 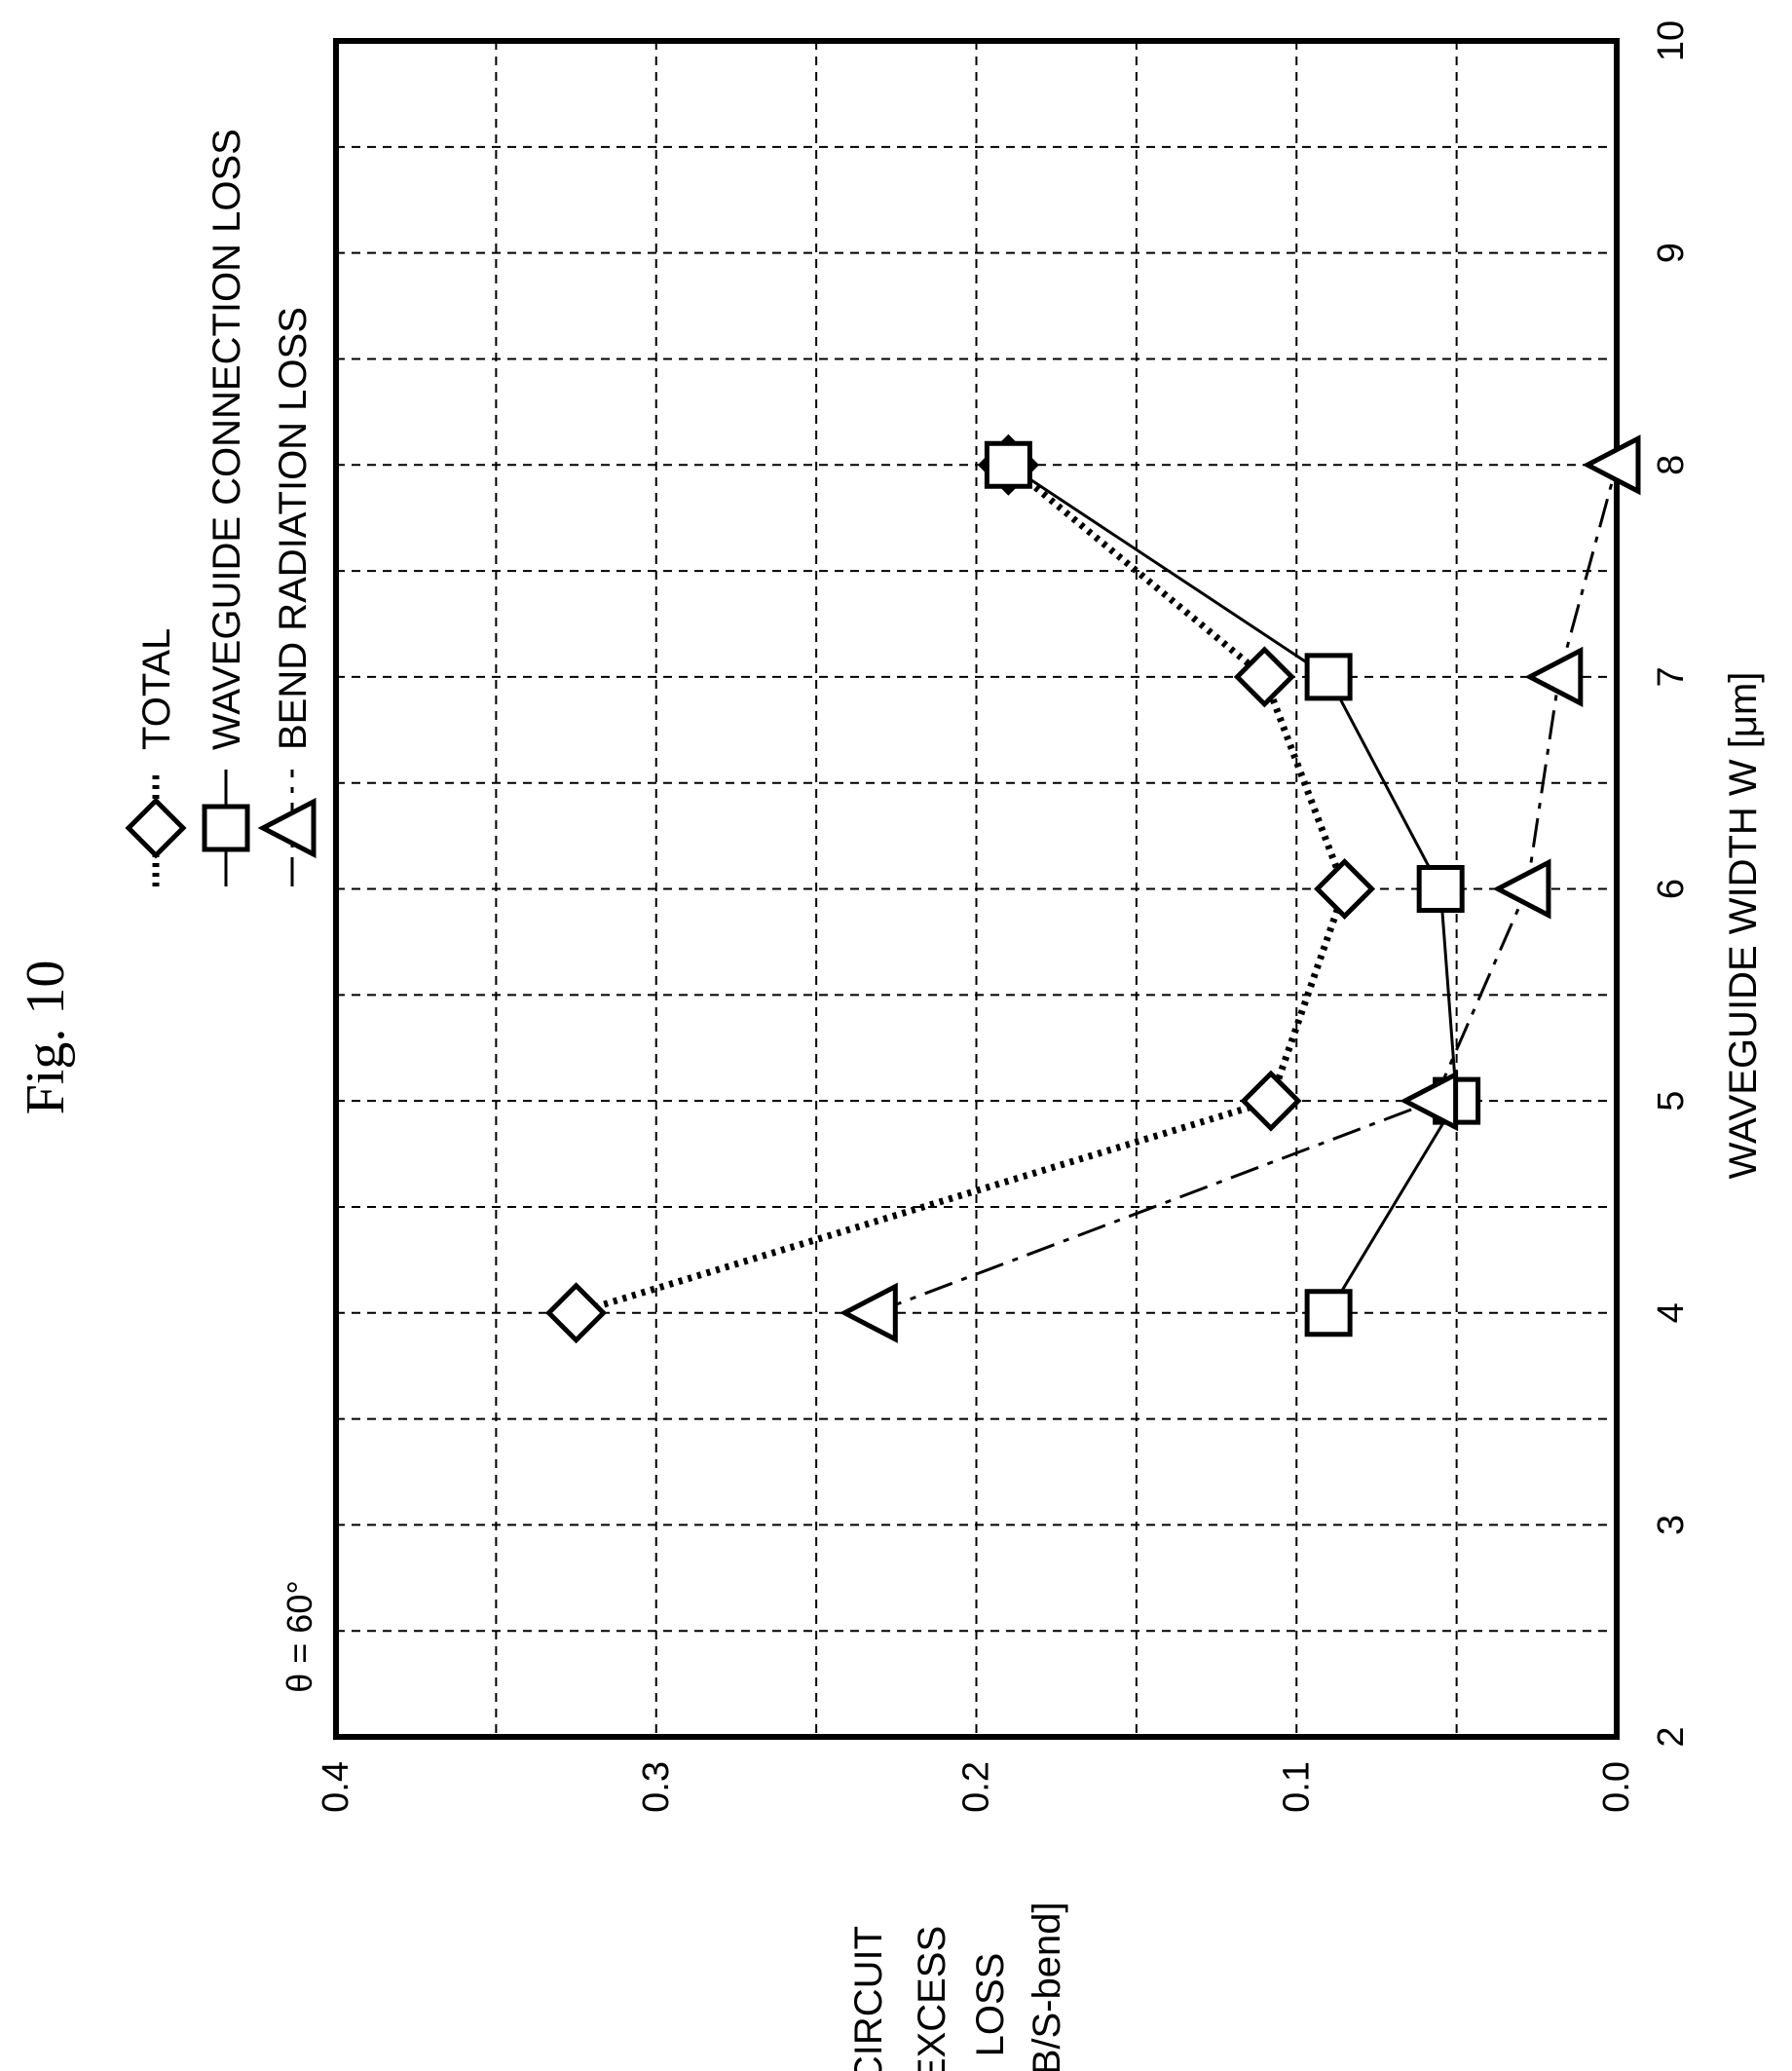 I want to click on x-tick-label: 4, so click(x=1671, y=1312).